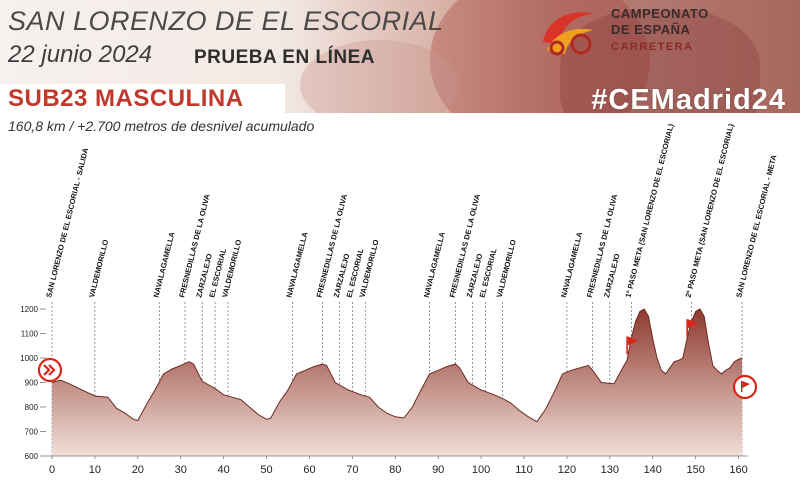 Image resolution: width=800 pixels, height=485 pixels. Describe the element at coordinates (309, 470) in the screenshot. I see `x-tick-label: 60` at that location.